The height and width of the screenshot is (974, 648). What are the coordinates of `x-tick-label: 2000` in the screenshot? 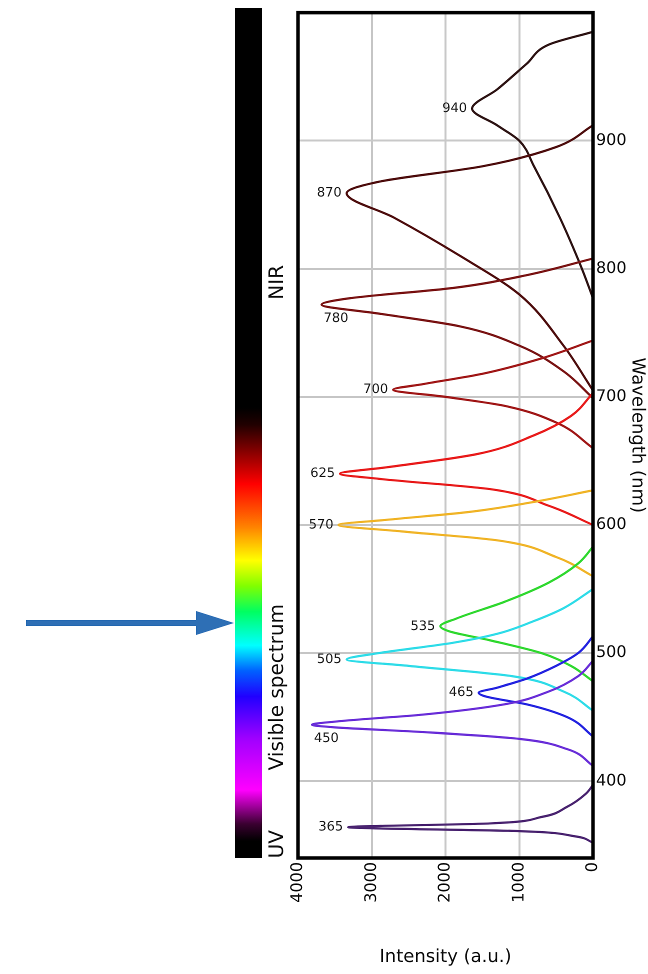 It's located at (444, 882).